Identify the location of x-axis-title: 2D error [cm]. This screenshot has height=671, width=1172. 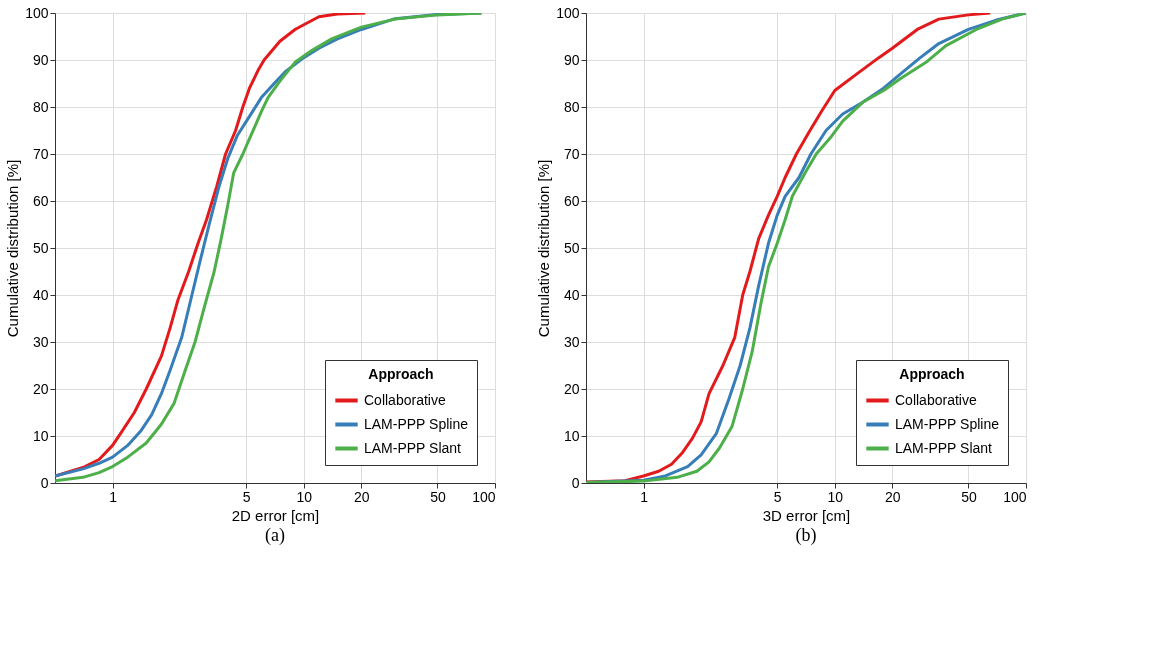
(275, 515).